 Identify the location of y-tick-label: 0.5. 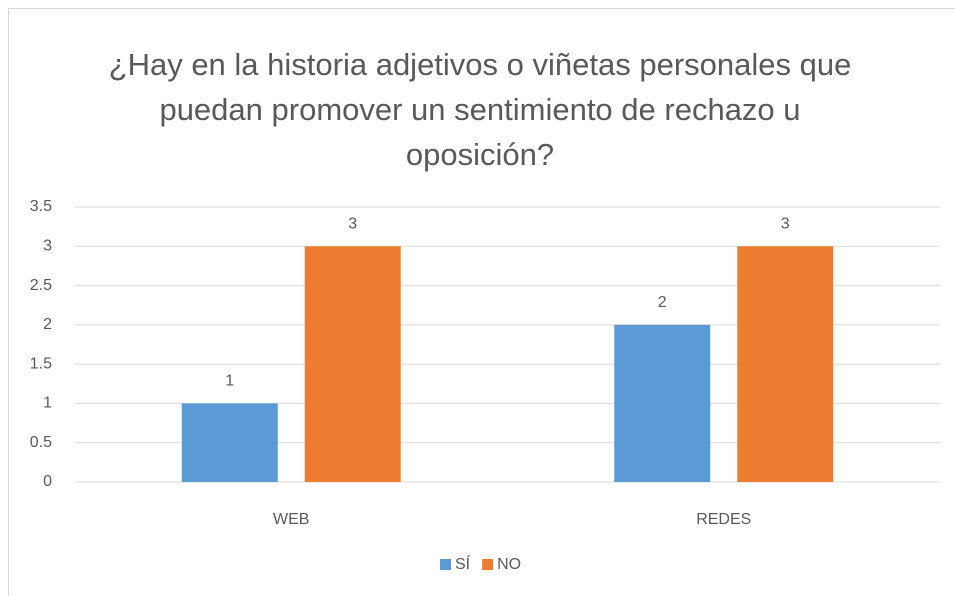
(41, 442).